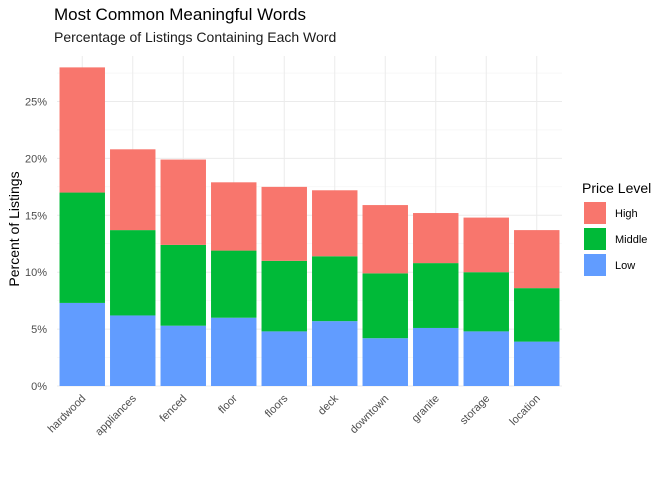  What do you see at coordinates (335, 353) in the screenshot?
I see `bar-low-deck` at bounding box center [335, 353].